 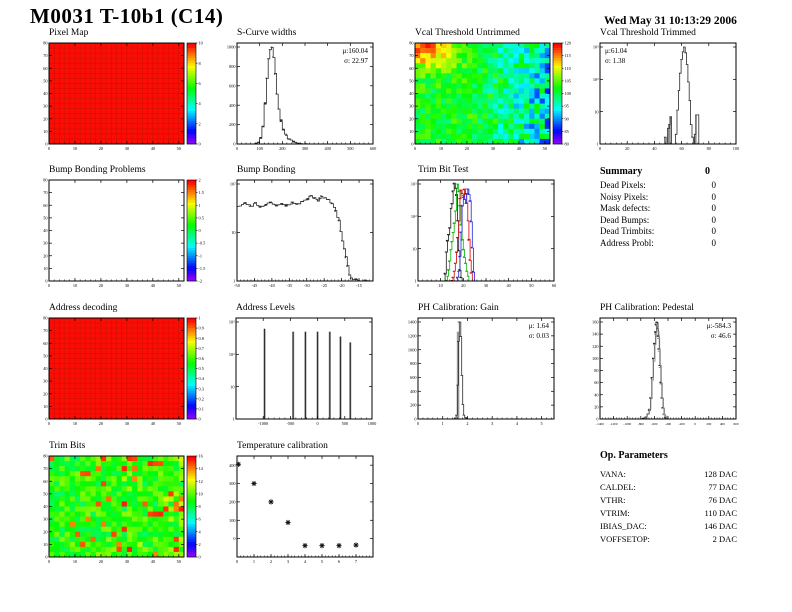 I want to click on svg-text: μ:-584.3, so click(x=719, y=326).